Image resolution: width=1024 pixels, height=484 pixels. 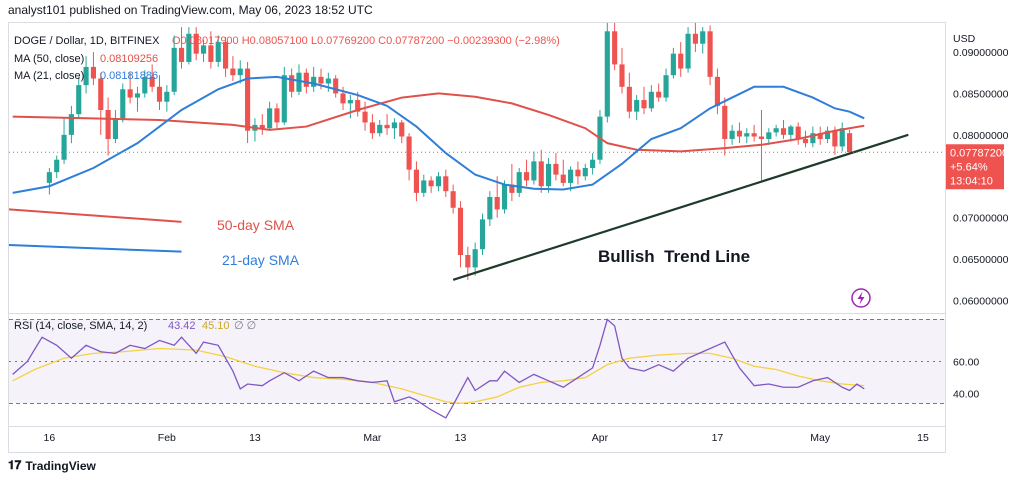 I want to click on legend-rsi-sma-value: 45.10, so click(x=216, y=326).